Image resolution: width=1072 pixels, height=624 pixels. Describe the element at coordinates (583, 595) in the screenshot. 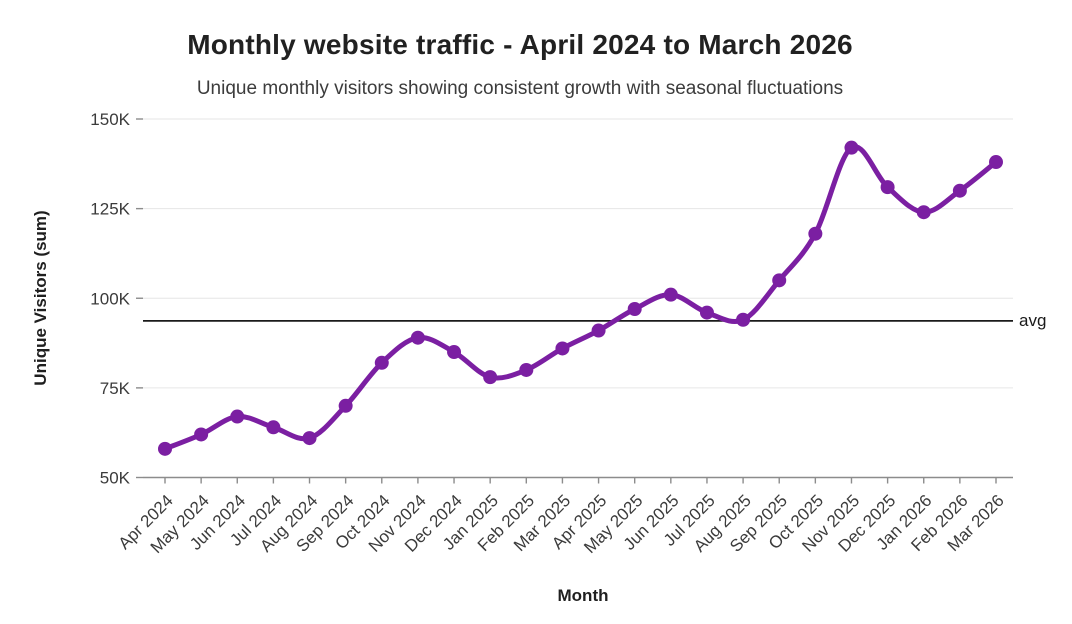

I see `x-axis-title: Month` at that location.